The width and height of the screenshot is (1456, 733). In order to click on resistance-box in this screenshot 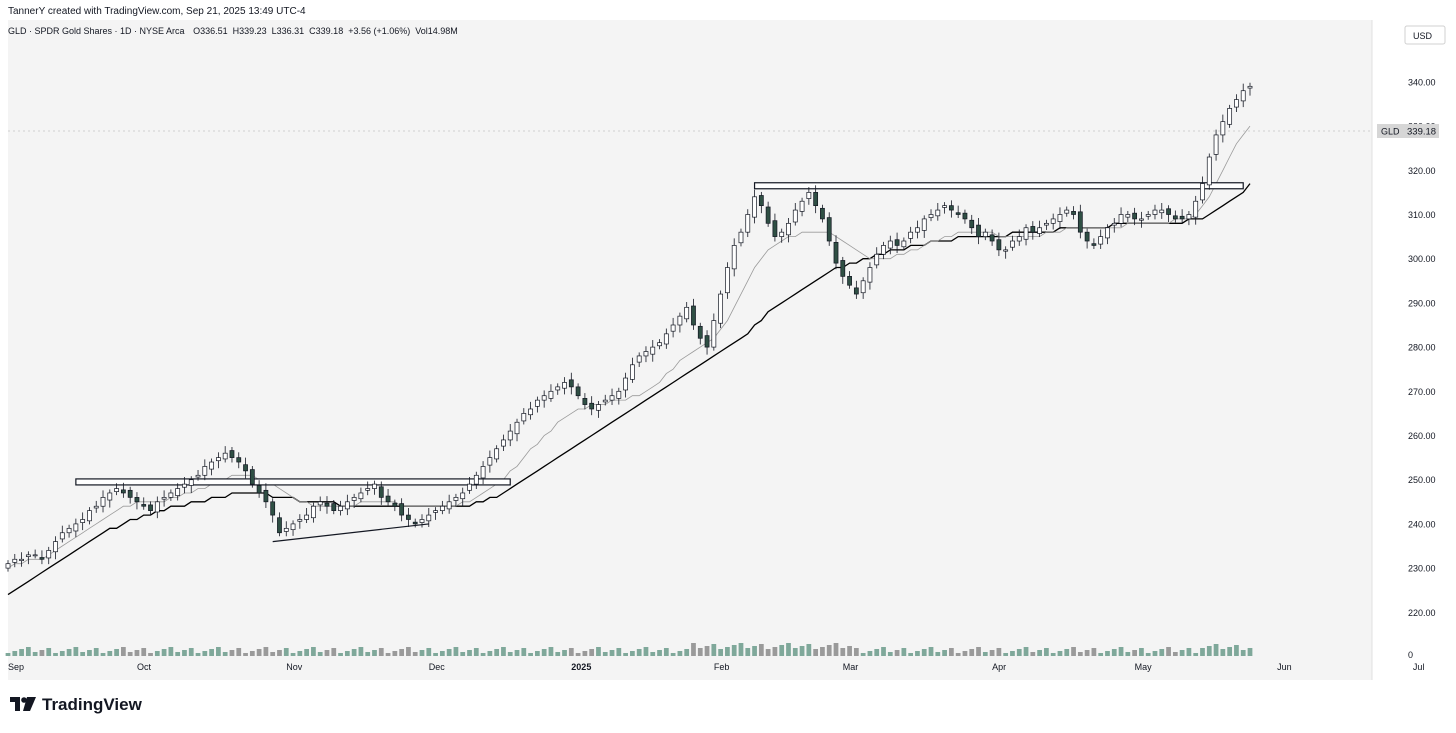, I will do `click(998, 186)`.